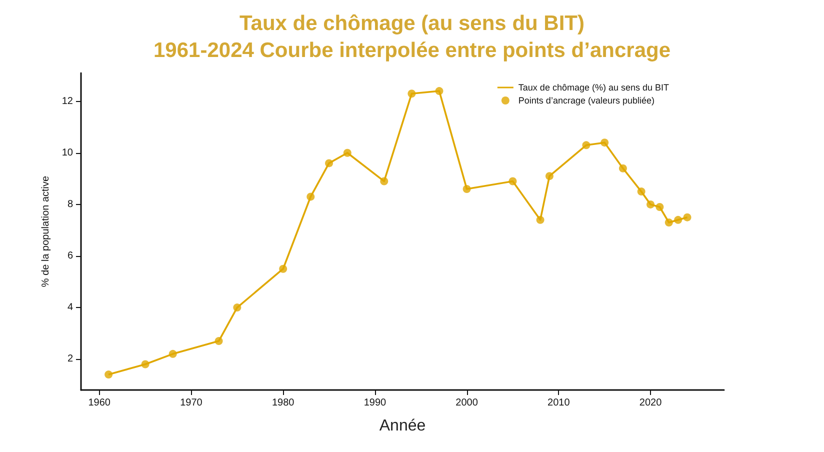 The image size is (824, 452). Describe the element at coordinates (375, 403) in the screenshot. I see `x-tick-label: 1990` at that location.